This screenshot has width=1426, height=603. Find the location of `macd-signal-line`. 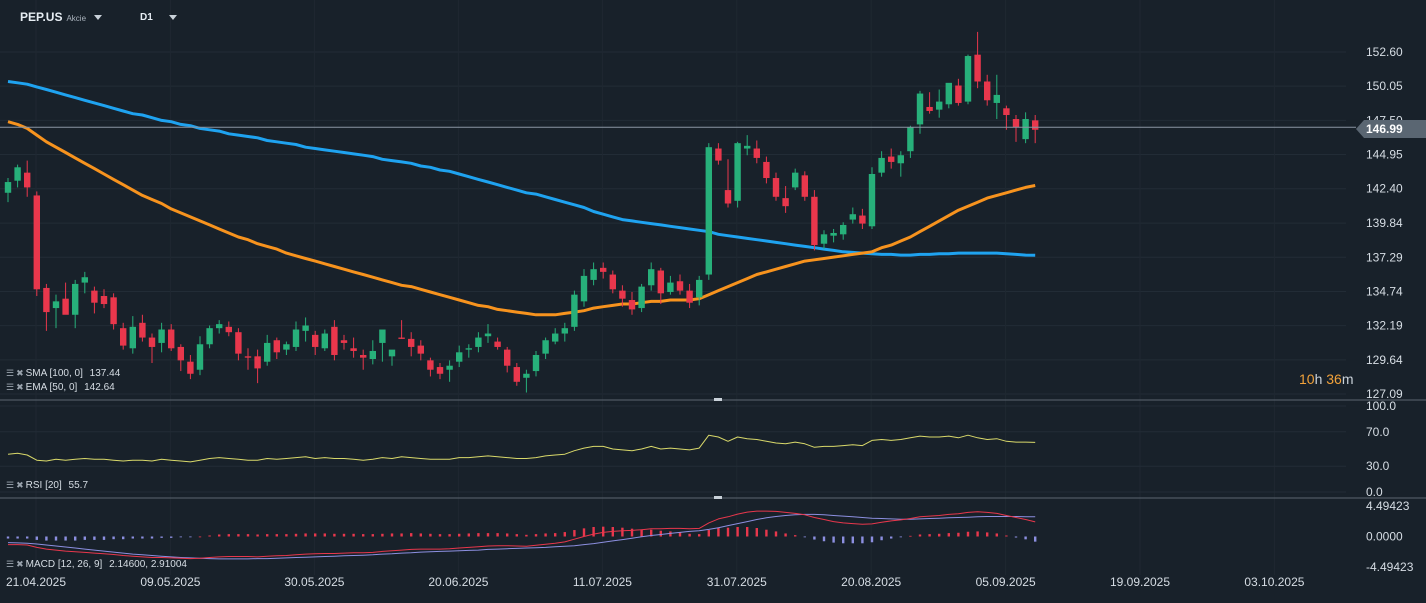

macd-signal-line is located at coordinates (521, 536).